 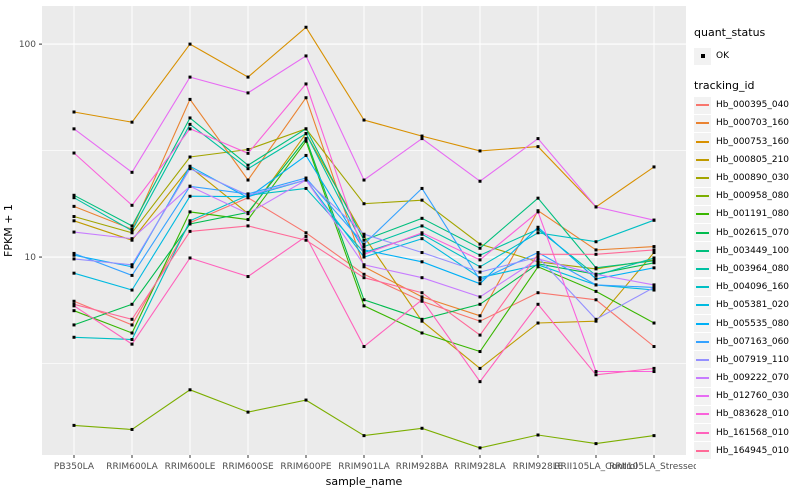 What do you see at coordinates (746, 414) in the screenshot?
I see `legend-item-Hb_083628_010: Hb_083628_010` at bounding box center [746, 414].